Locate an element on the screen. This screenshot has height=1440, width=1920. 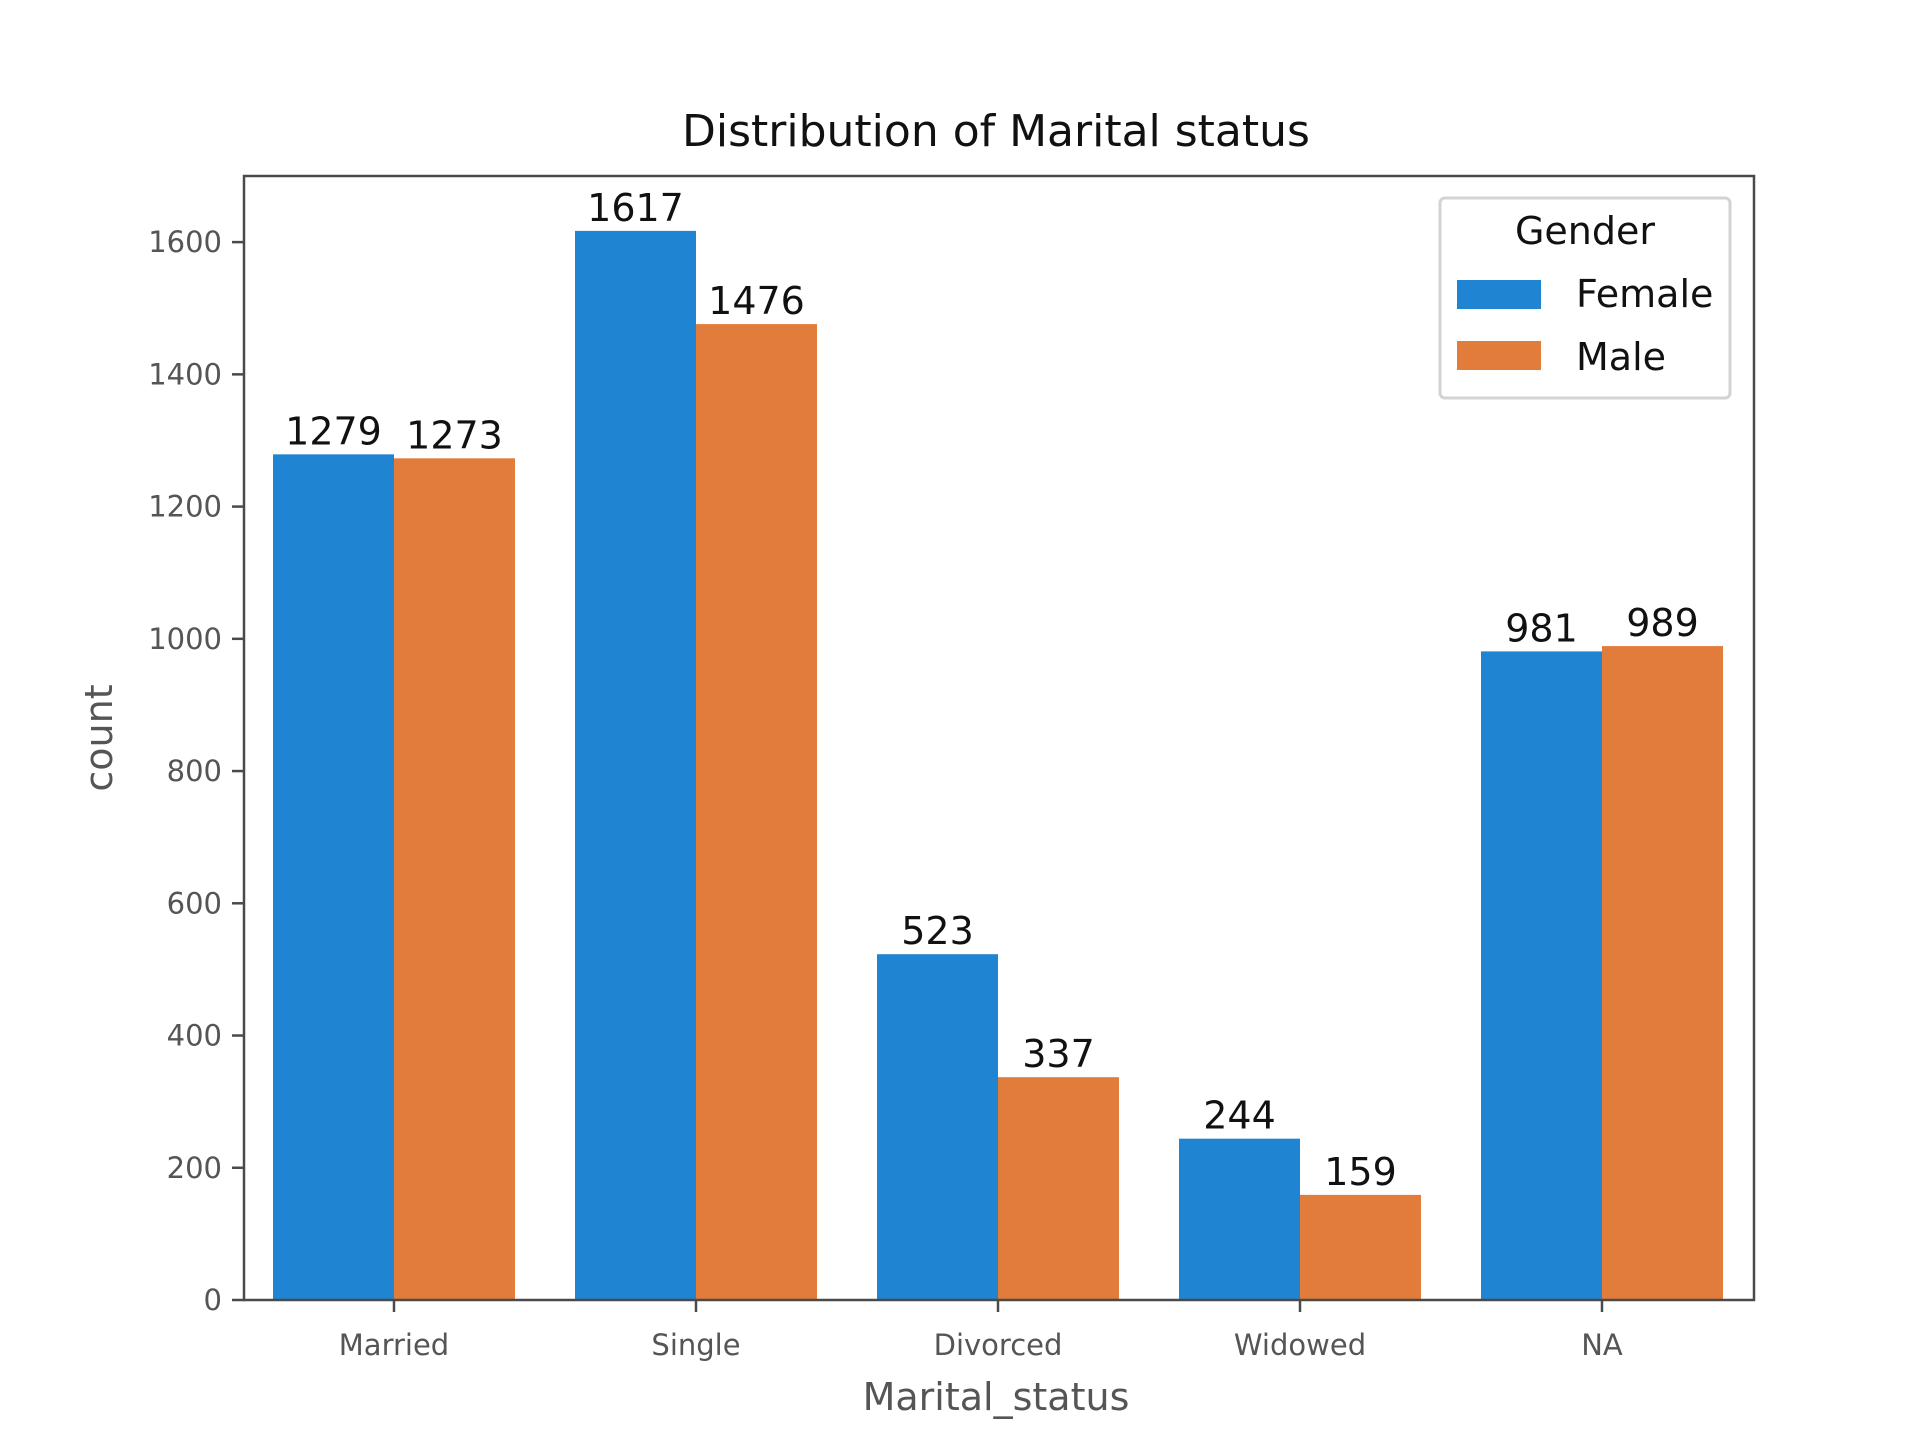
legend-label-male: Male is located at coordinates (1621, 357).